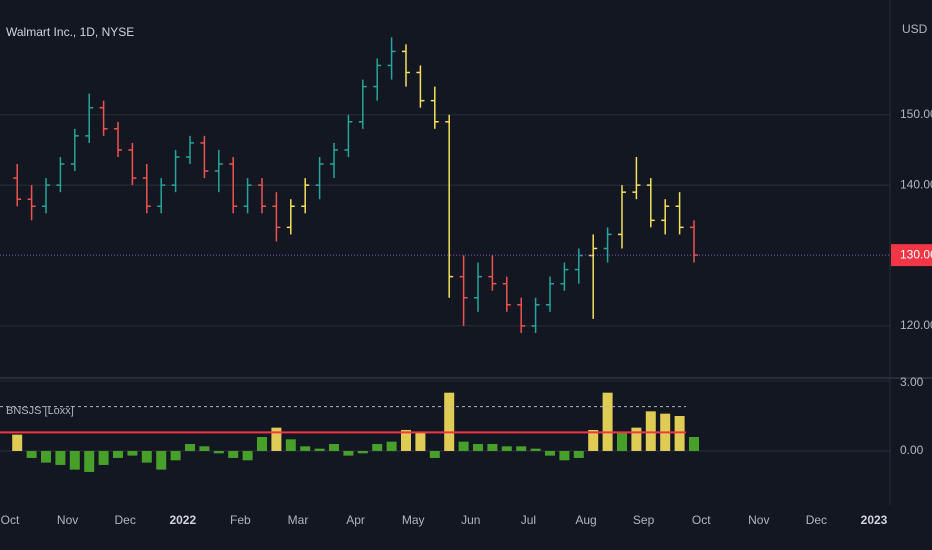 Image resolution: width=932 pixels, height=550 pixels. I want to click on x-tick-label: Mar, so click(298, 520).